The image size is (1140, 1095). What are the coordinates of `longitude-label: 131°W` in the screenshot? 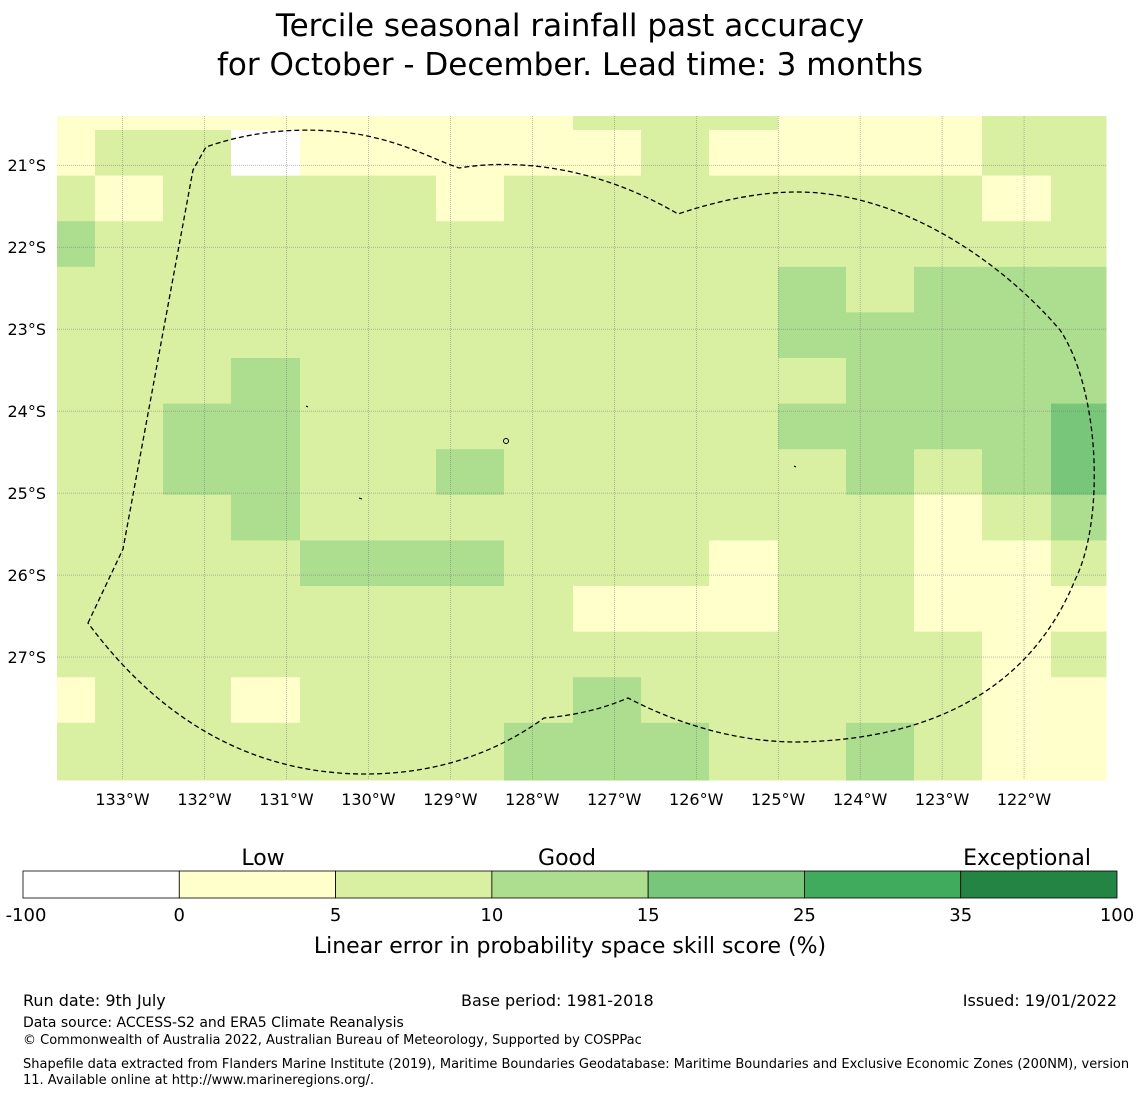 It's located at (286, 799).